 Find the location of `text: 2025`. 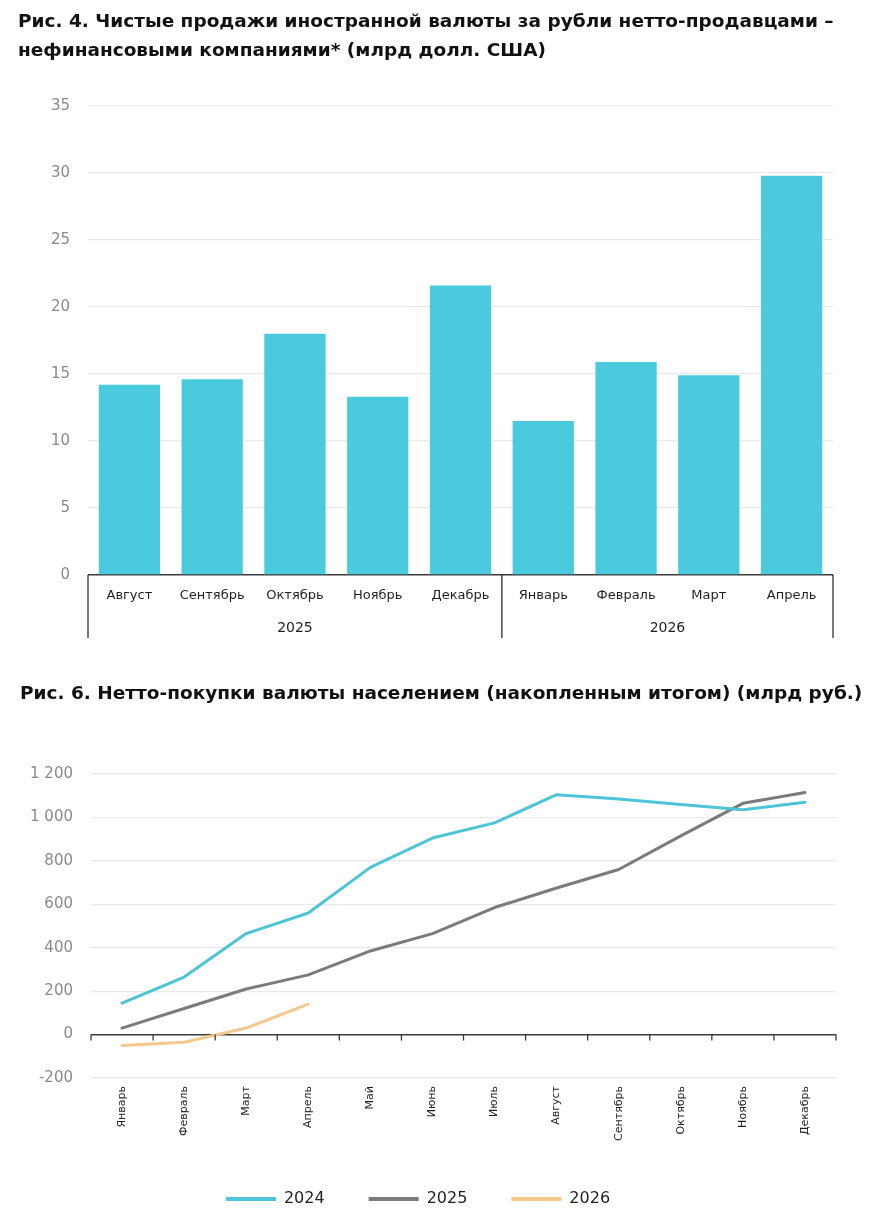

text: 2025 is located at coordinates (295, 626).